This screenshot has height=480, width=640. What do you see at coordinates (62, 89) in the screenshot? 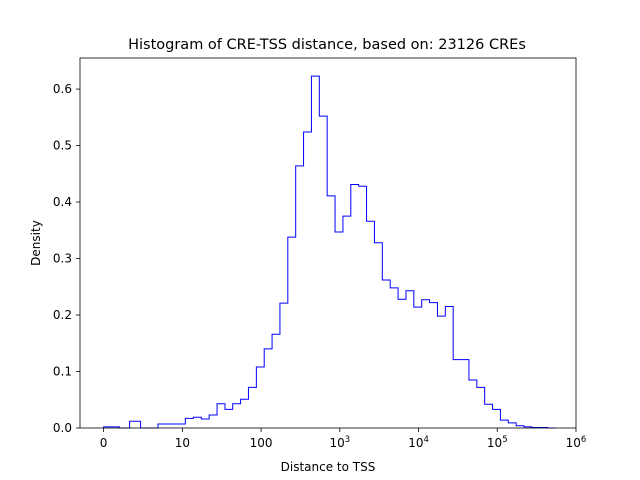
I see `y-tick-label: 0.6` at bounding box center [62, 89].